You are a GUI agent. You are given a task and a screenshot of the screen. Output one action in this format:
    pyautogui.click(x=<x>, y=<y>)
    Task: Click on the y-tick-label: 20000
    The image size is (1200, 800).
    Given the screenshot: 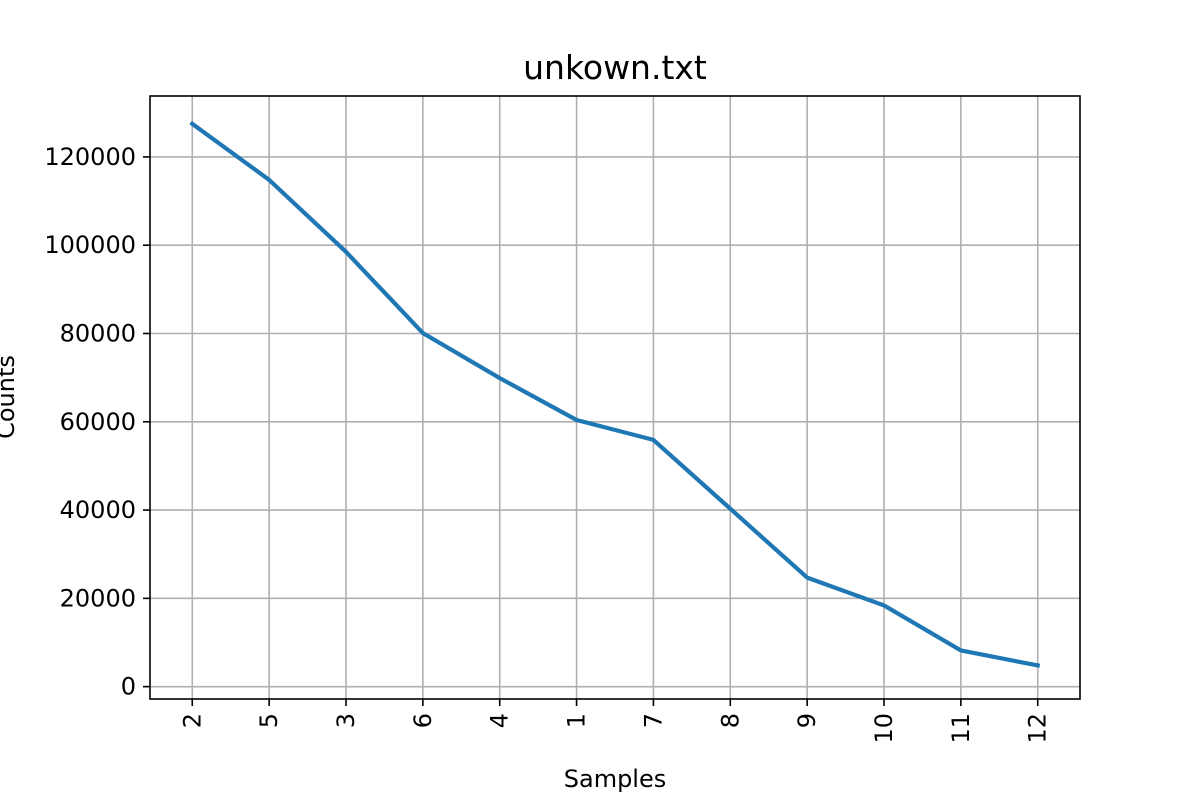 What is the action you would take?
    pyautogui.click(x=98, y=598)
    